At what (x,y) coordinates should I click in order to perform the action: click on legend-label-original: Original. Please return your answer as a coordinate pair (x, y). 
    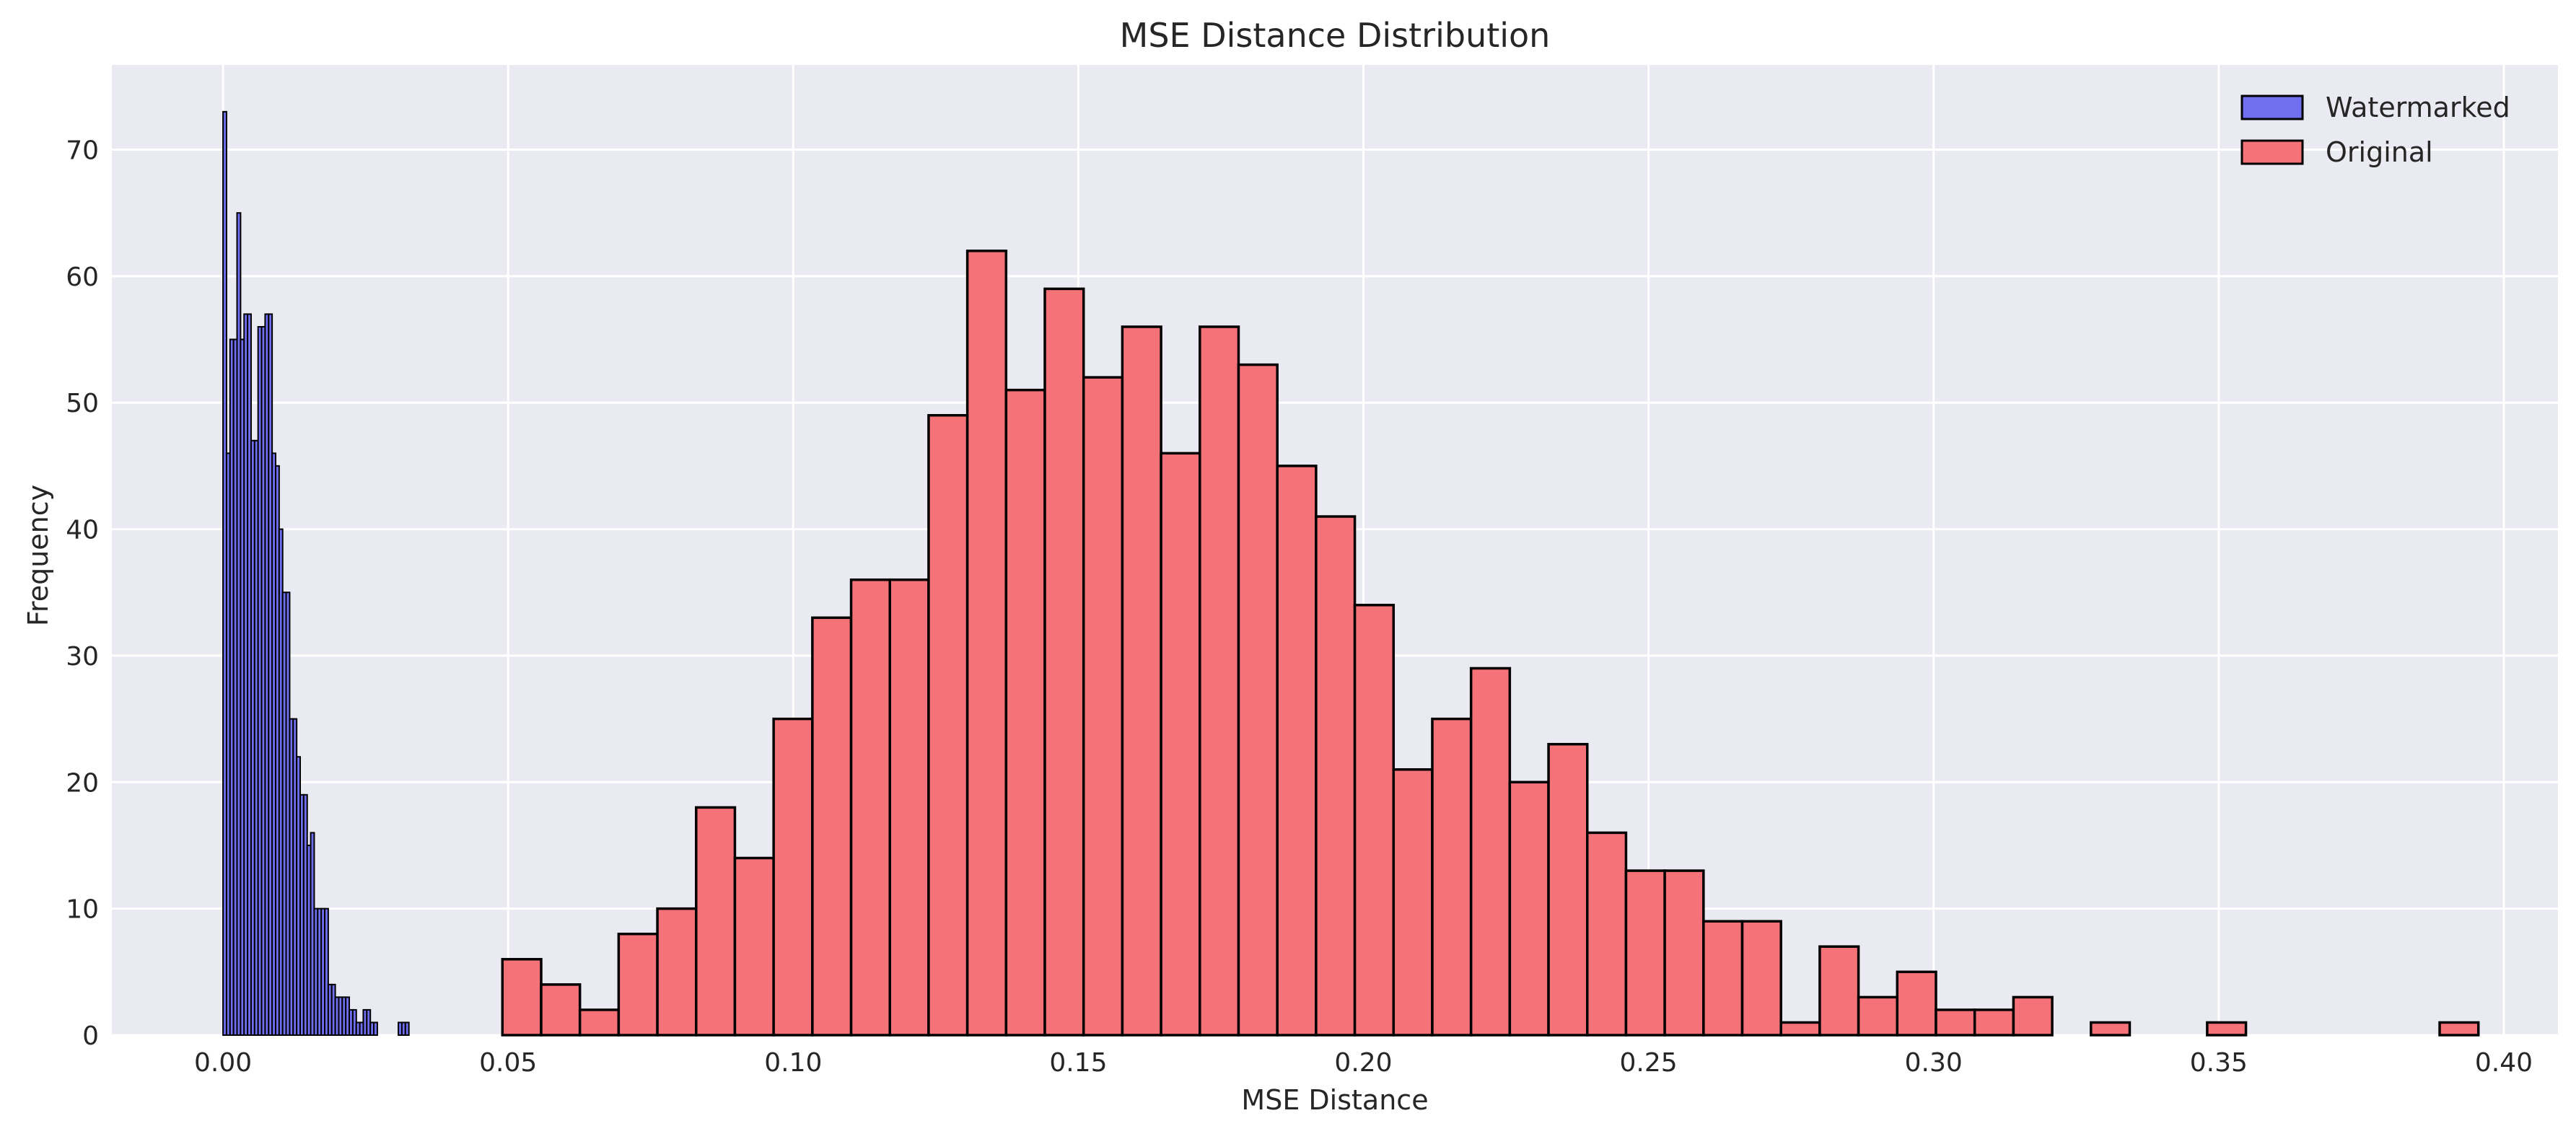
    Looking at the image, I should click on (2379, 152).